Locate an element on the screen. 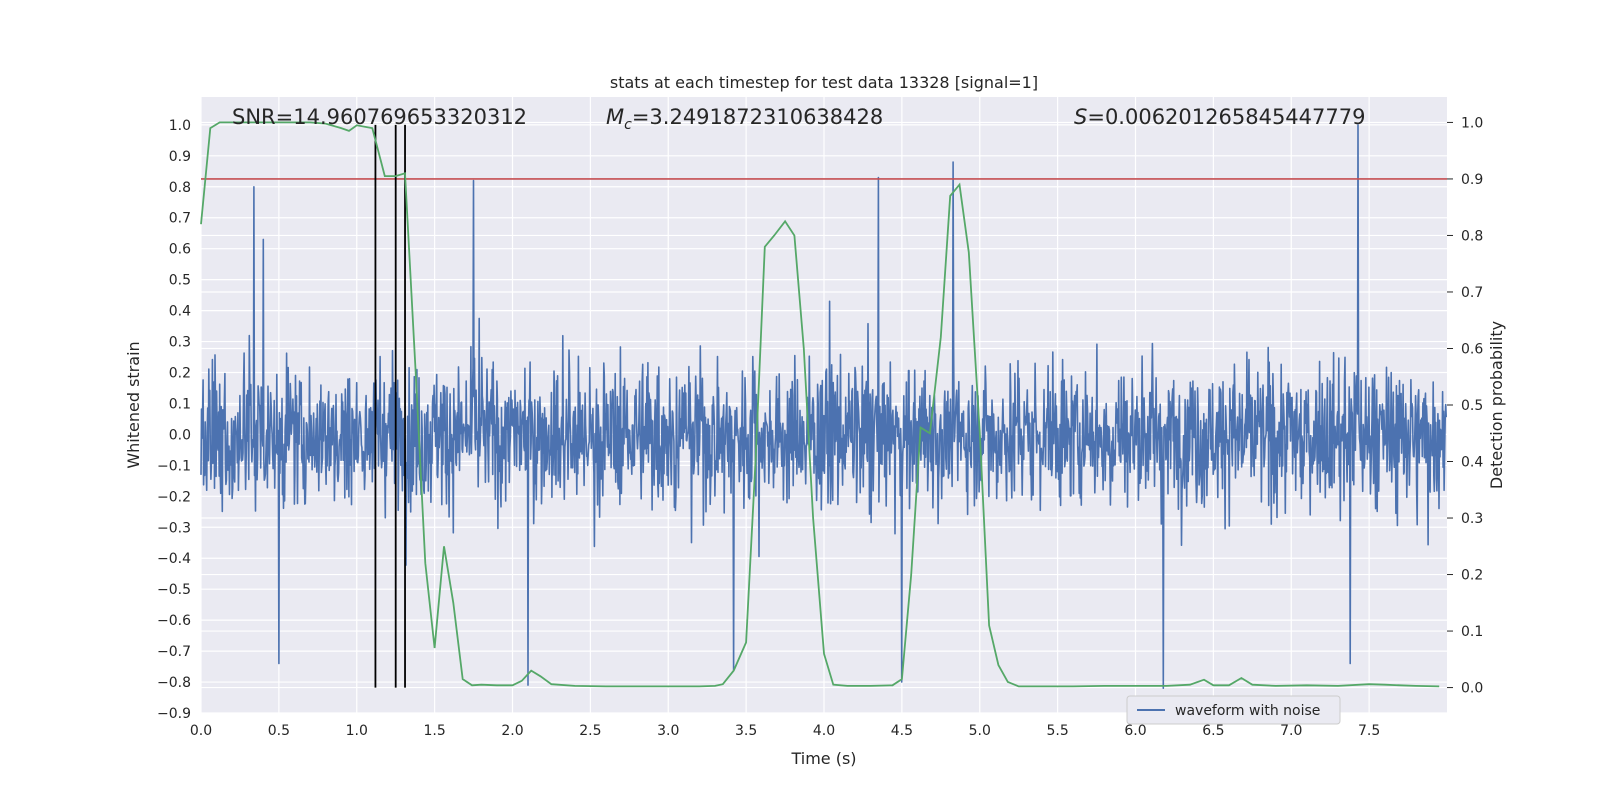 The height and width of the screenshot is (800, 1600). chirp-mass-symbol: M is located at coordinates (615, 117).